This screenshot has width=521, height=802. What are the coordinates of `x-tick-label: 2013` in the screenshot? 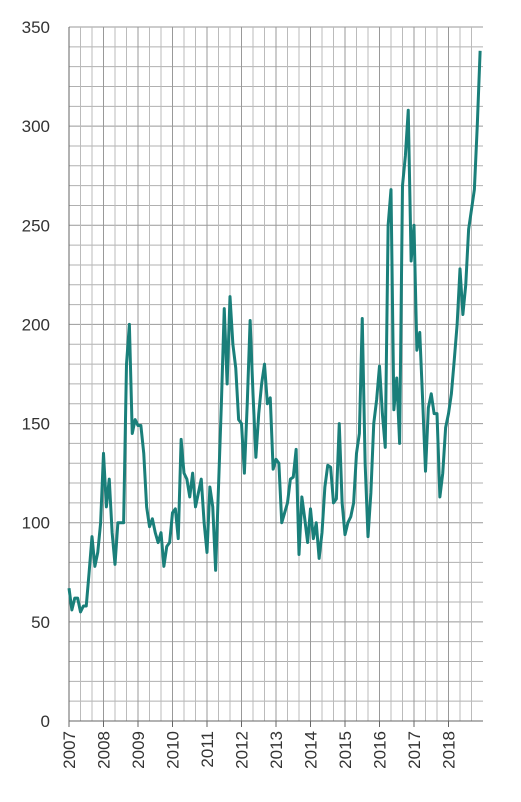 It's located at (276, 750).